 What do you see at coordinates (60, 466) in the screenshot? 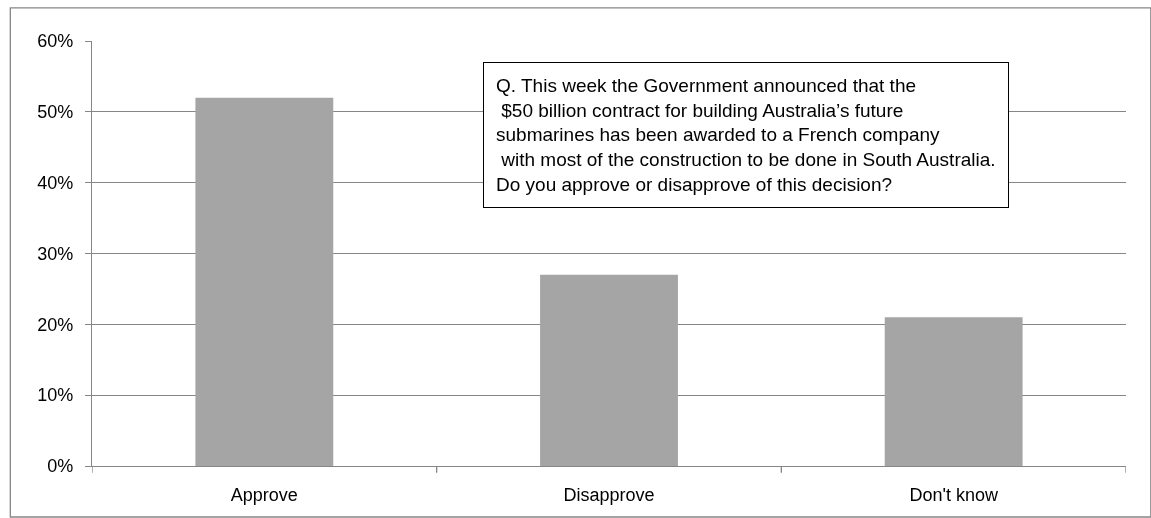
I see `y-tick-label: 0%` at bounding box center [60, 466].